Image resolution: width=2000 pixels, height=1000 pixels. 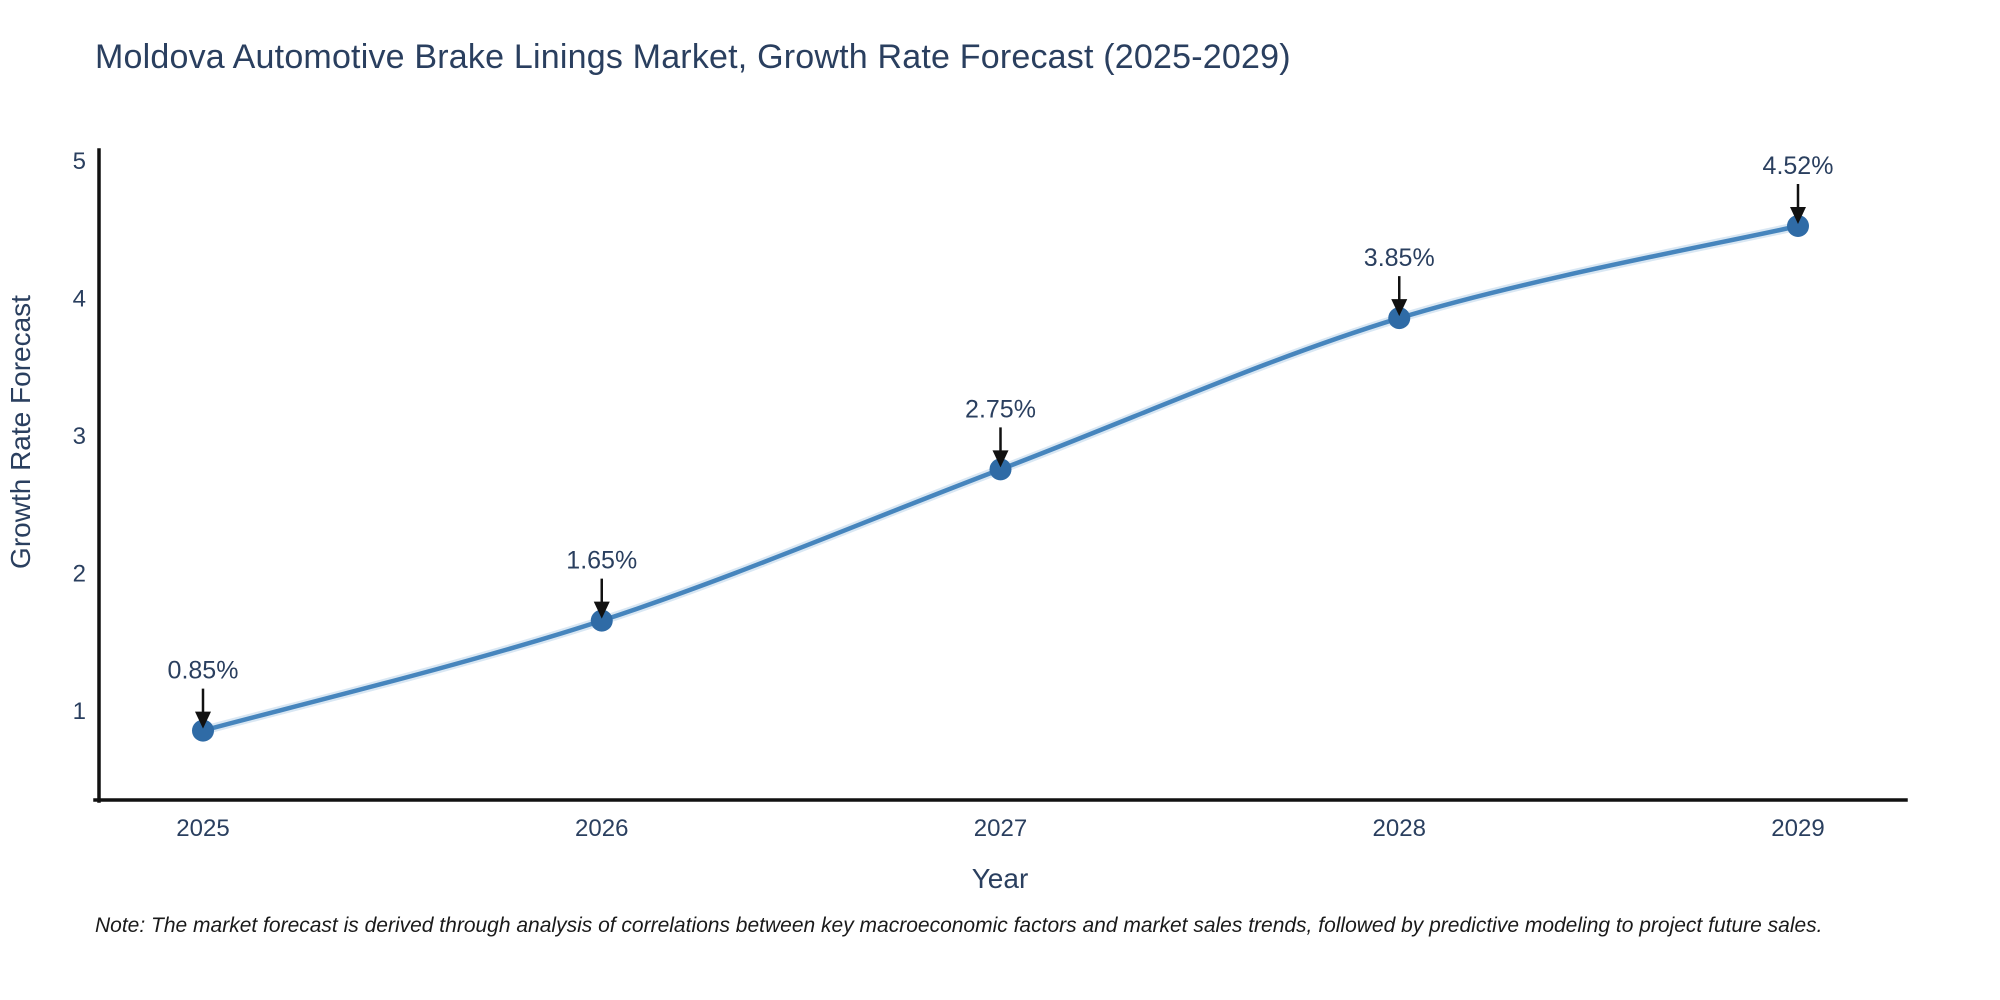 I want to click on y-tick-label: 3, so click(x=79, y=436).